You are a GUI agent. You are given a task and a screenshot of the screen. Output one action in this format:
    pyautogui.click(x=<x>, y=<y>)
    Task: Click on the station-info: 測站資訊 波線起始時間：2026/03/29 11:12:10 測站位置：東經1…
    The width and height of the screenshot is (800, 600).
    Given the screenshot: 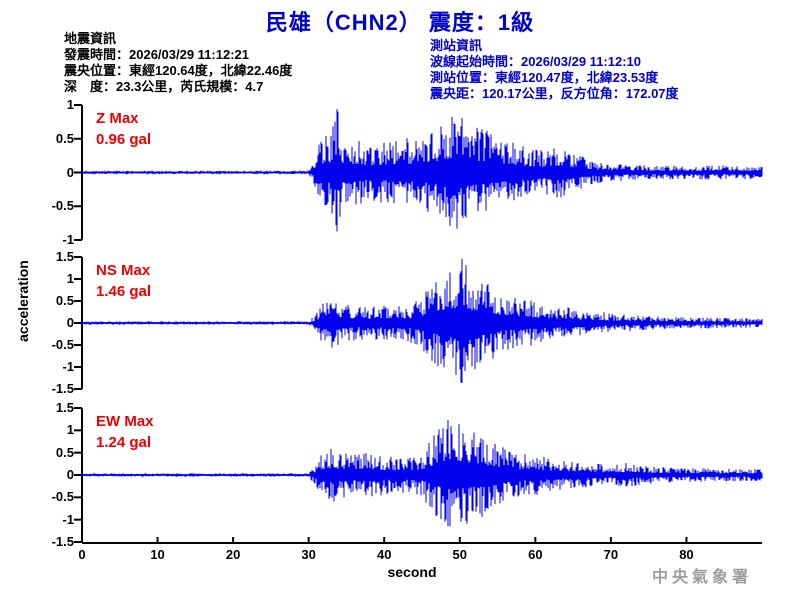 What is the action you would take?
    pyautogui.click(x=554, y=70)
    